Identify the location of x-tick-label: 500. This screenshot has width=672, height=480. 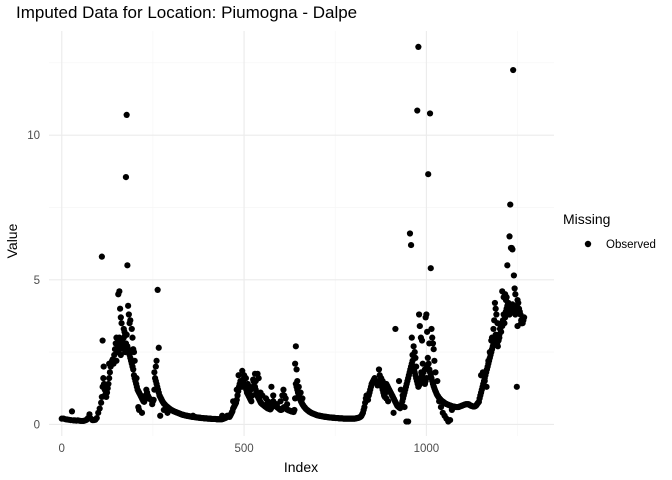
(243, 449).